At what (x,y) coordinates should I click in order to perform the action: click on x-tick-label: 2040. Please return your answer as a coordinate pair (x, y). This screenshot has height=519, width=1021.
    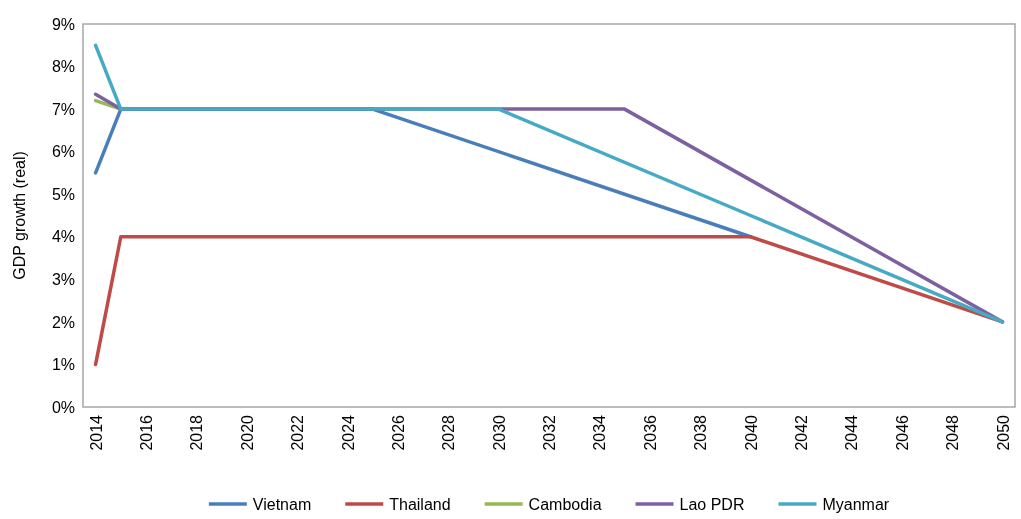
    Looking at the image, I should click on (751, 432).